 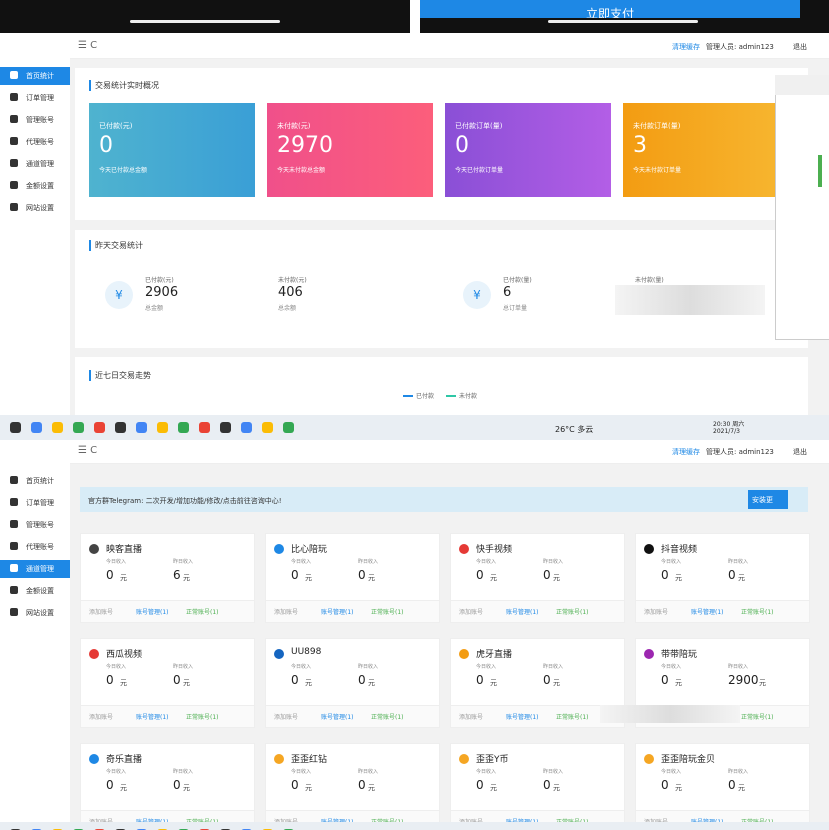 I want to click on channel-name: 映客直播, so click(x=124, y=550).